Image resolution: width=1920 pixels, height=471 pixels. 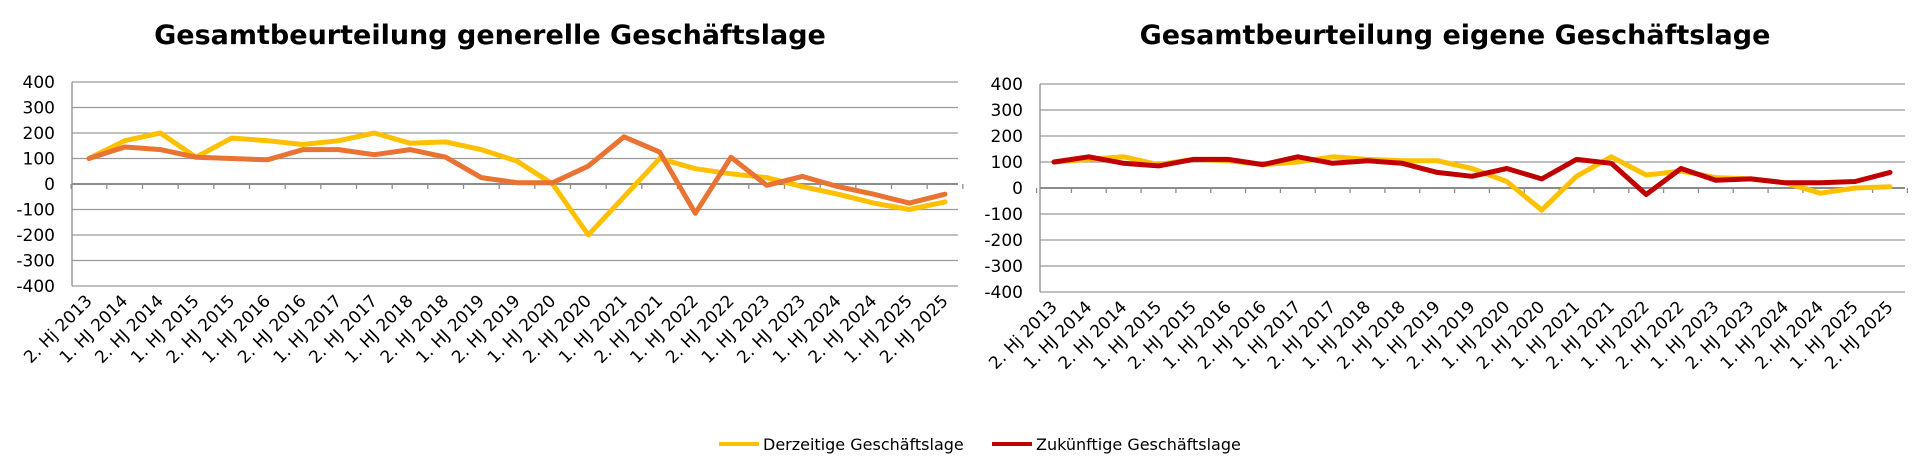 What do you see at coordinates (863, 444) in the screenshot?
I see `legend-label-derzeitige: Derzeitige Geschäftslage` at bounding box center [863, 444].